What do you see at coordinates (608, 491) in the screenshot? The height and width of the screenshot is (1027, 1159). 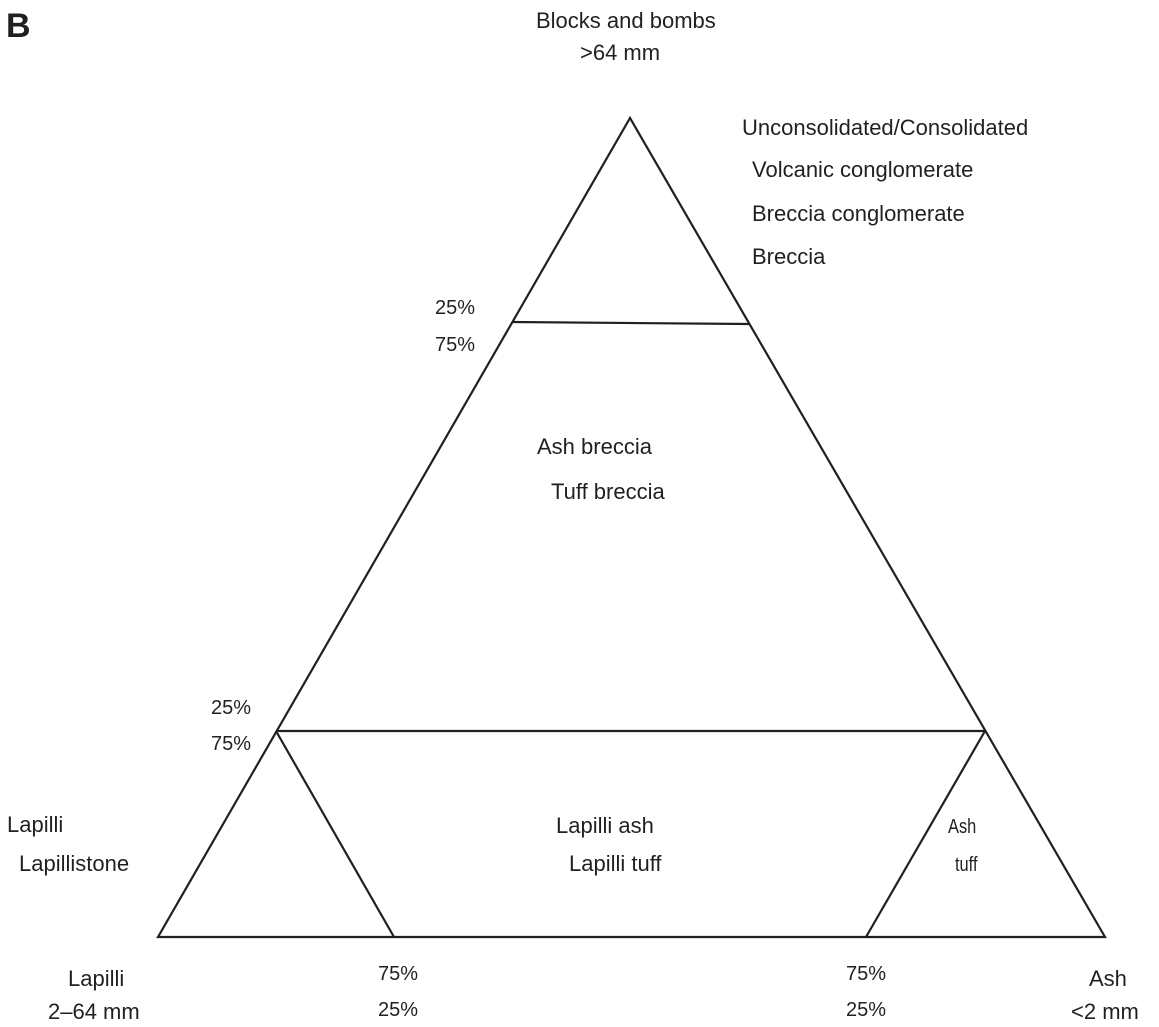 I see `middle-region-label: Tuff breccia` at bounding box center [608, 491].